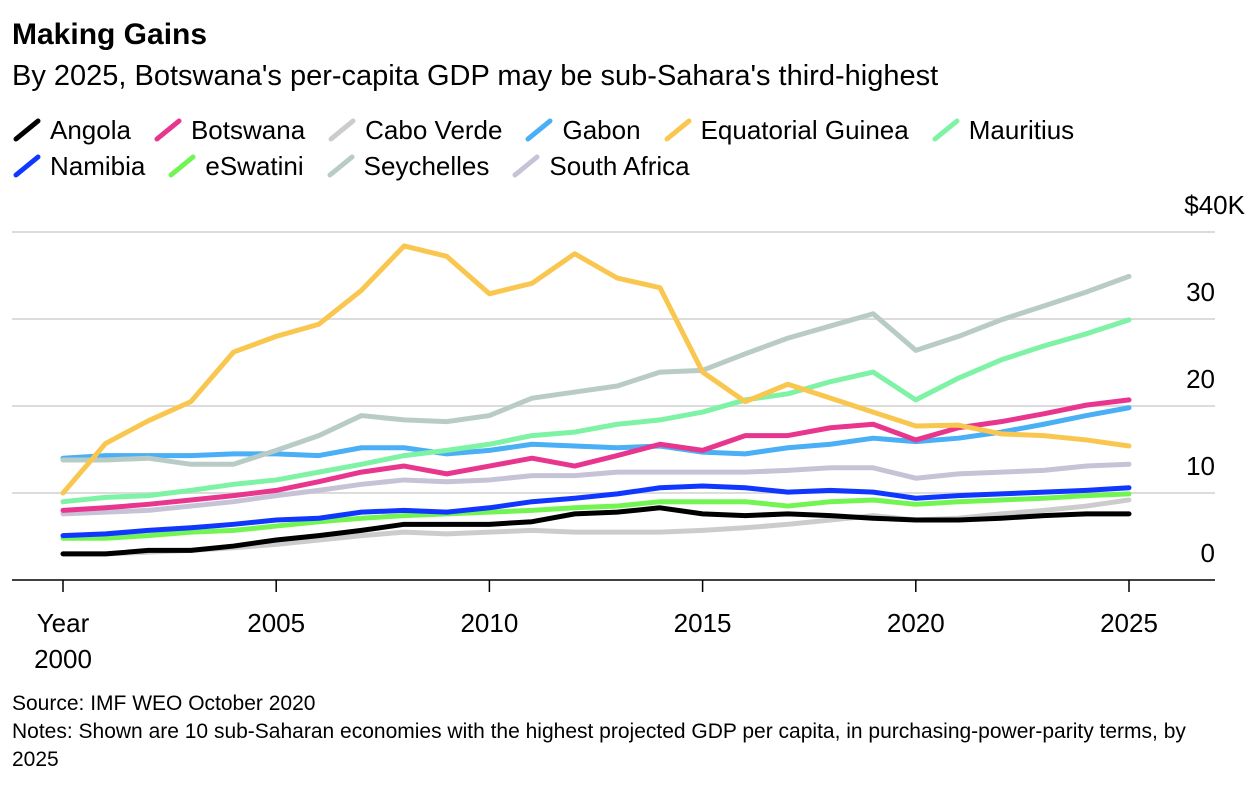  I want to click on y-tick-label: 0, so click(1208, 553).